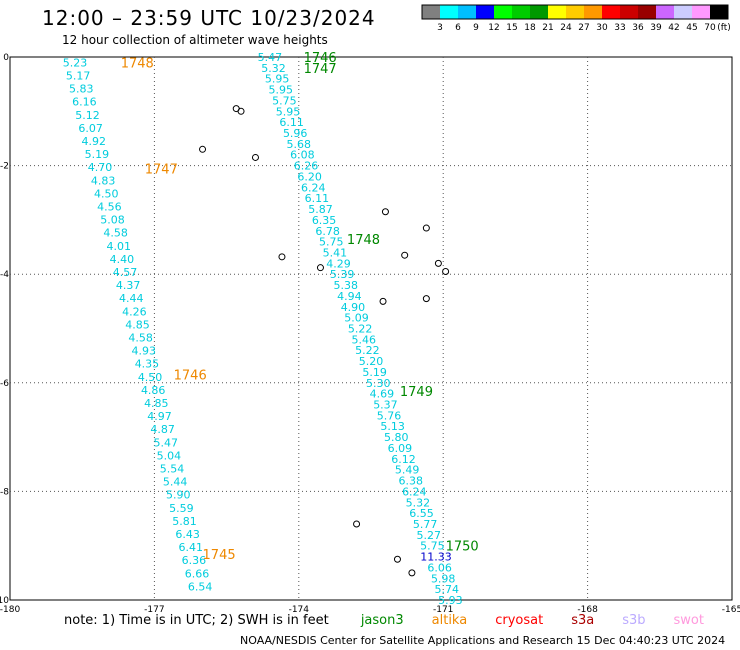 Image resolution: width=740 pixels, height=650 pixels. I want to click on wave-height-label: 5.19, so click(97, 154).